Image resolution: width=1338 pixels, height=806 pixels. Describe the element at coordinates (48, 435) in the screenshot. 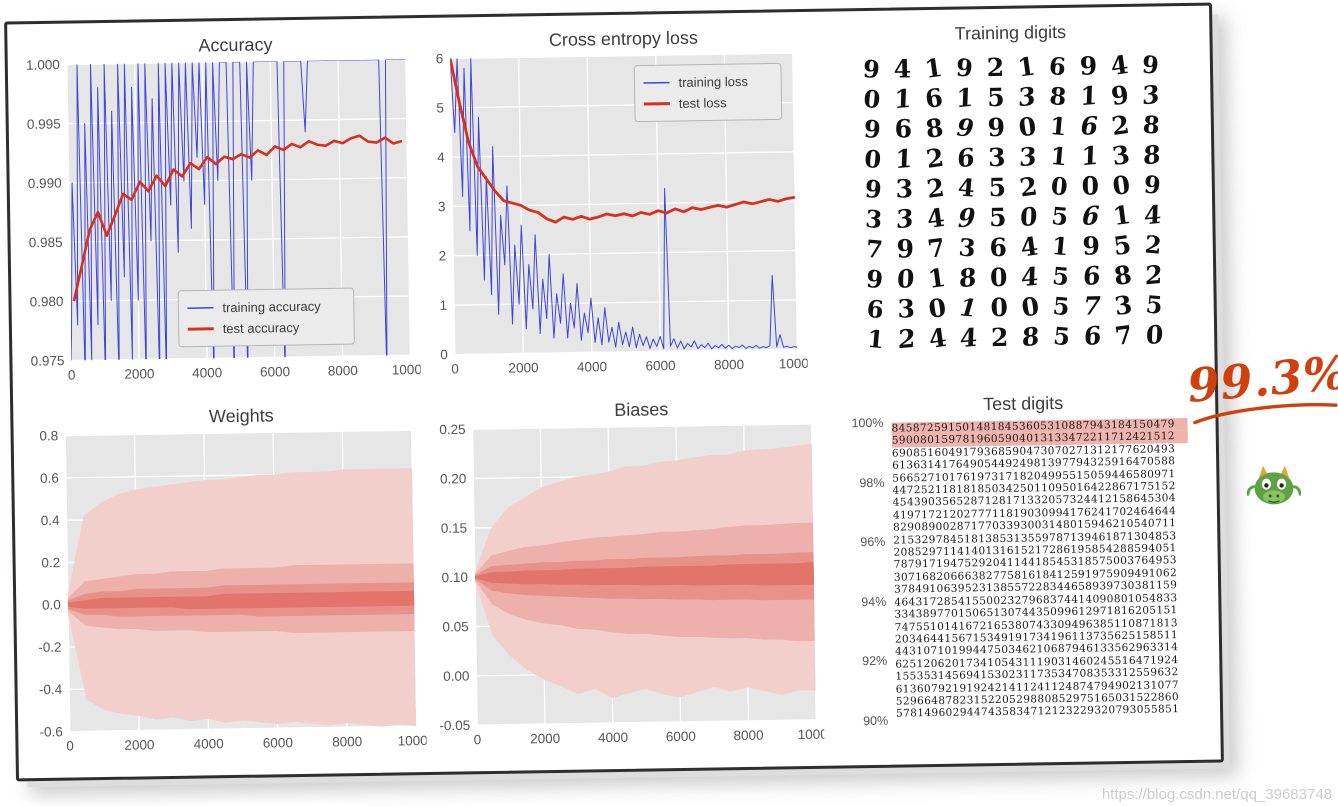

I see `svg-text: 0.8` at that location.